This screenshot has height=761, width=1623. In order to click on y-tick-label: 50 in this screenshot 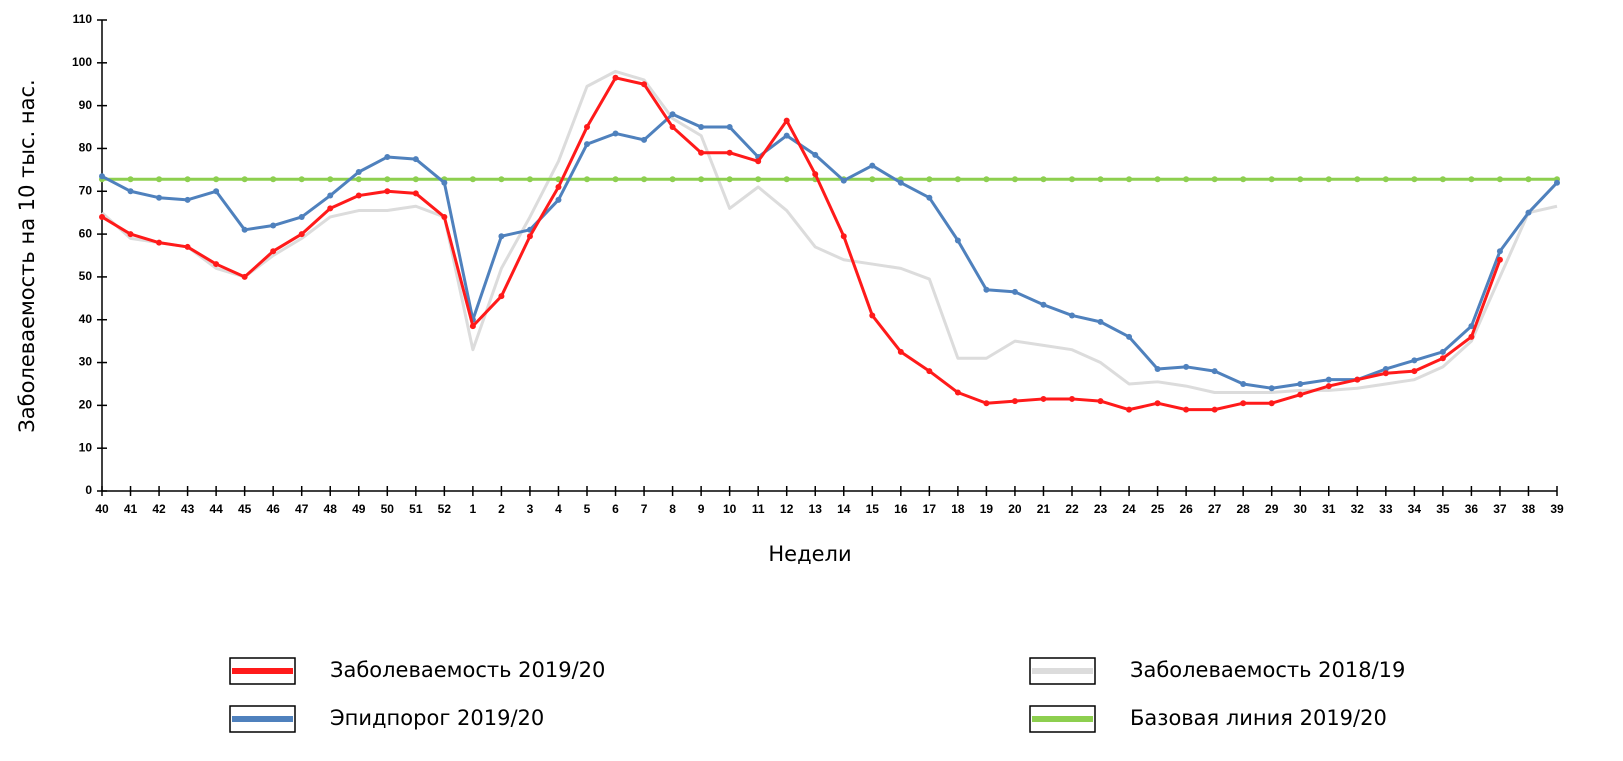, I will do `click(86, 276)`.